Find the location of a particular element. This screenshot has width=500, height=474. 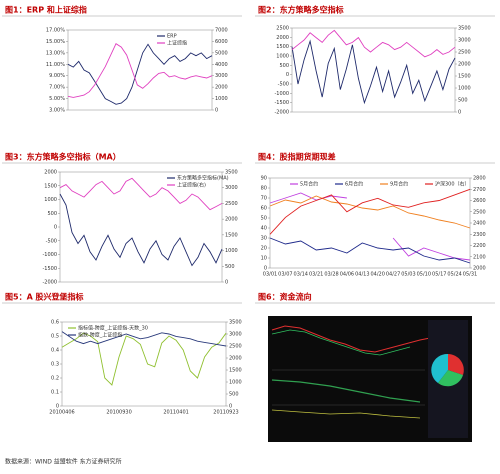

y-tick-label: 2500 is located at coordinates (282, 29).